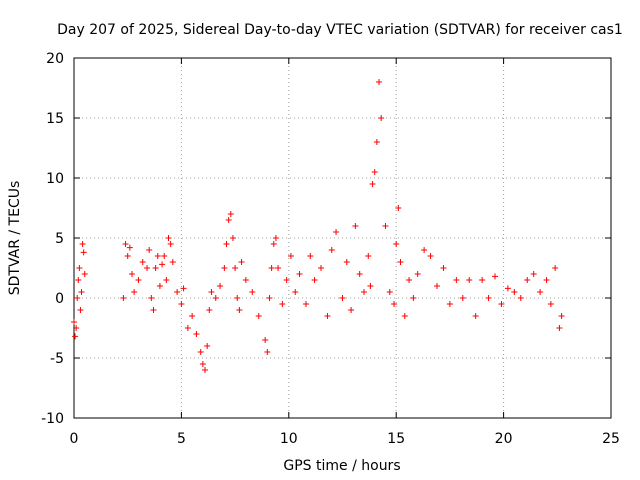 This screenshot has height=480, width=640. What do you see at coordinates (611, 439) in the screenshot?
I see `x-tick-label: 25` at bounding box center [611, 439].